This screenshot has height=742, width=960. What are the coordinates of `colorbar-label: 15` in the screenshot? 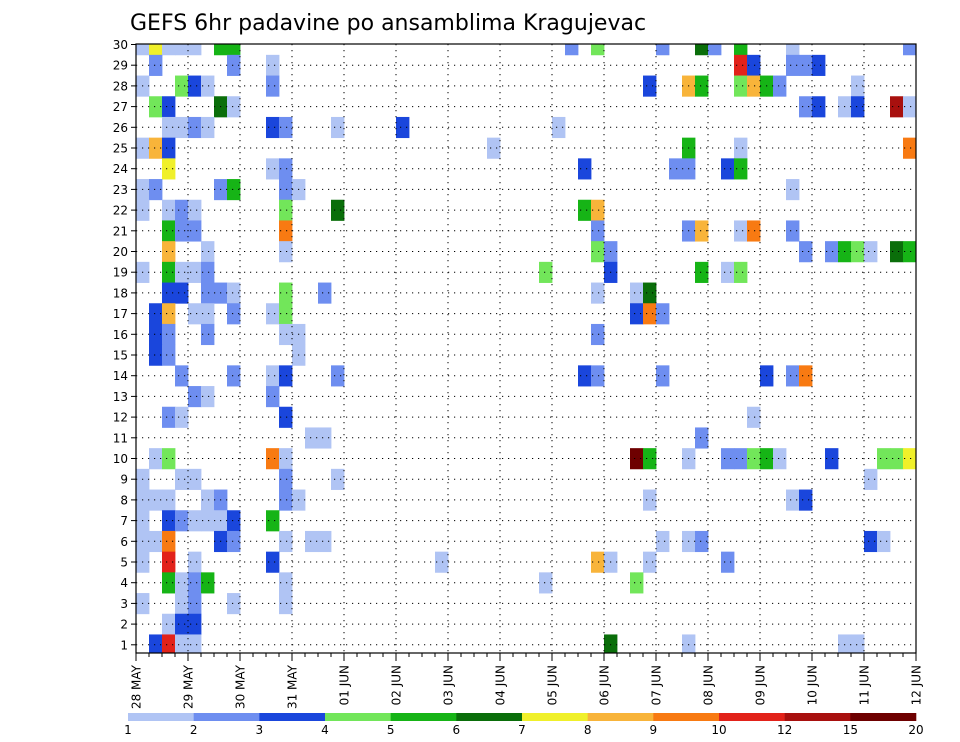 It's located at (850, 730).